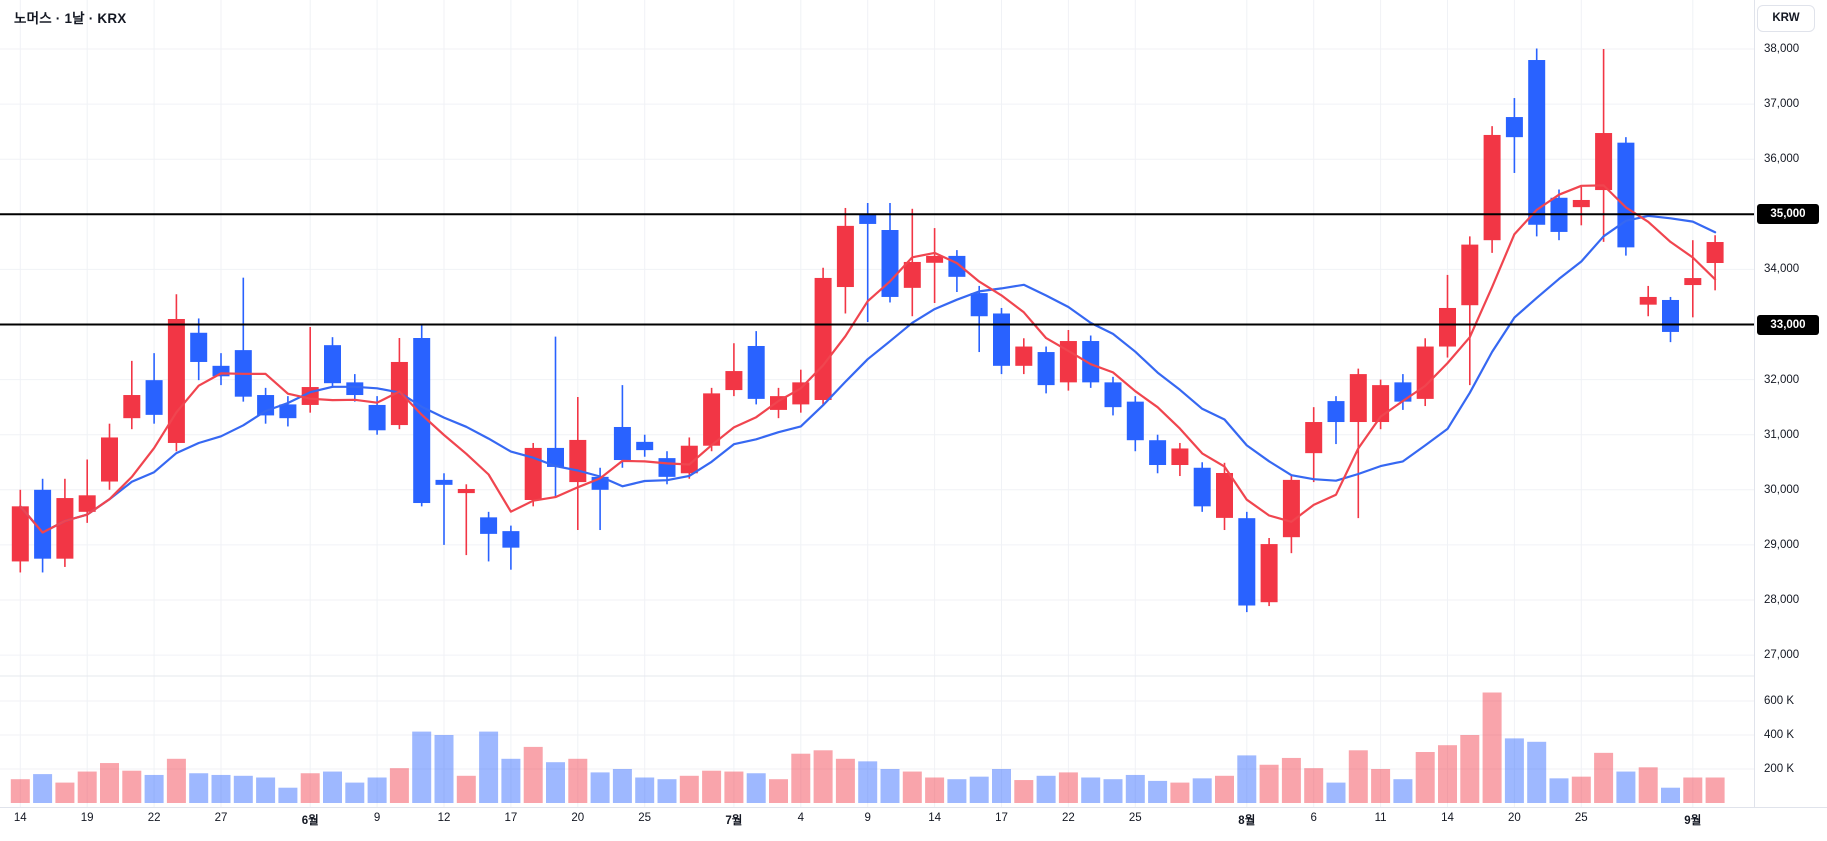 This screenshot has width=1827, height=841. I want to click on time-tick-label: 6월, so click(310, 821).